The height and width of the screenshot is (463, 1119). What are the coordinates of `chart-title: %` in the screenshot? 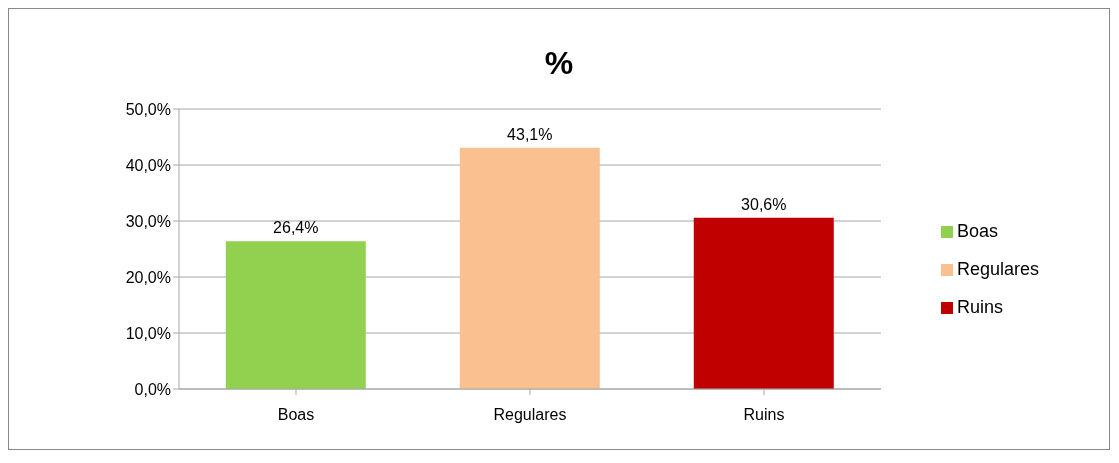 It's located at (559, 63).